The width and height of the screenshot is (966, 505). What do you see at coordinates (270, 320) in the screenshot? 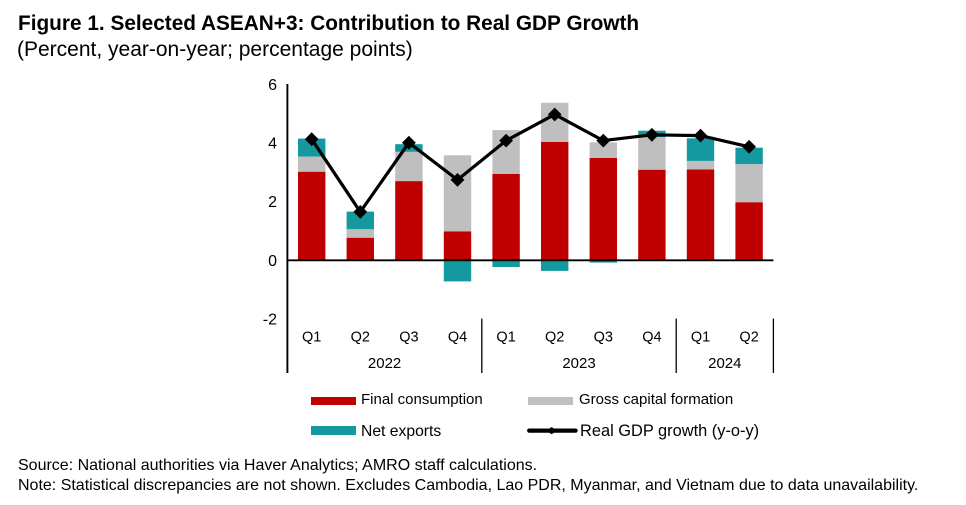
I see `svg-text: -2` at bounding box center [270, 320].